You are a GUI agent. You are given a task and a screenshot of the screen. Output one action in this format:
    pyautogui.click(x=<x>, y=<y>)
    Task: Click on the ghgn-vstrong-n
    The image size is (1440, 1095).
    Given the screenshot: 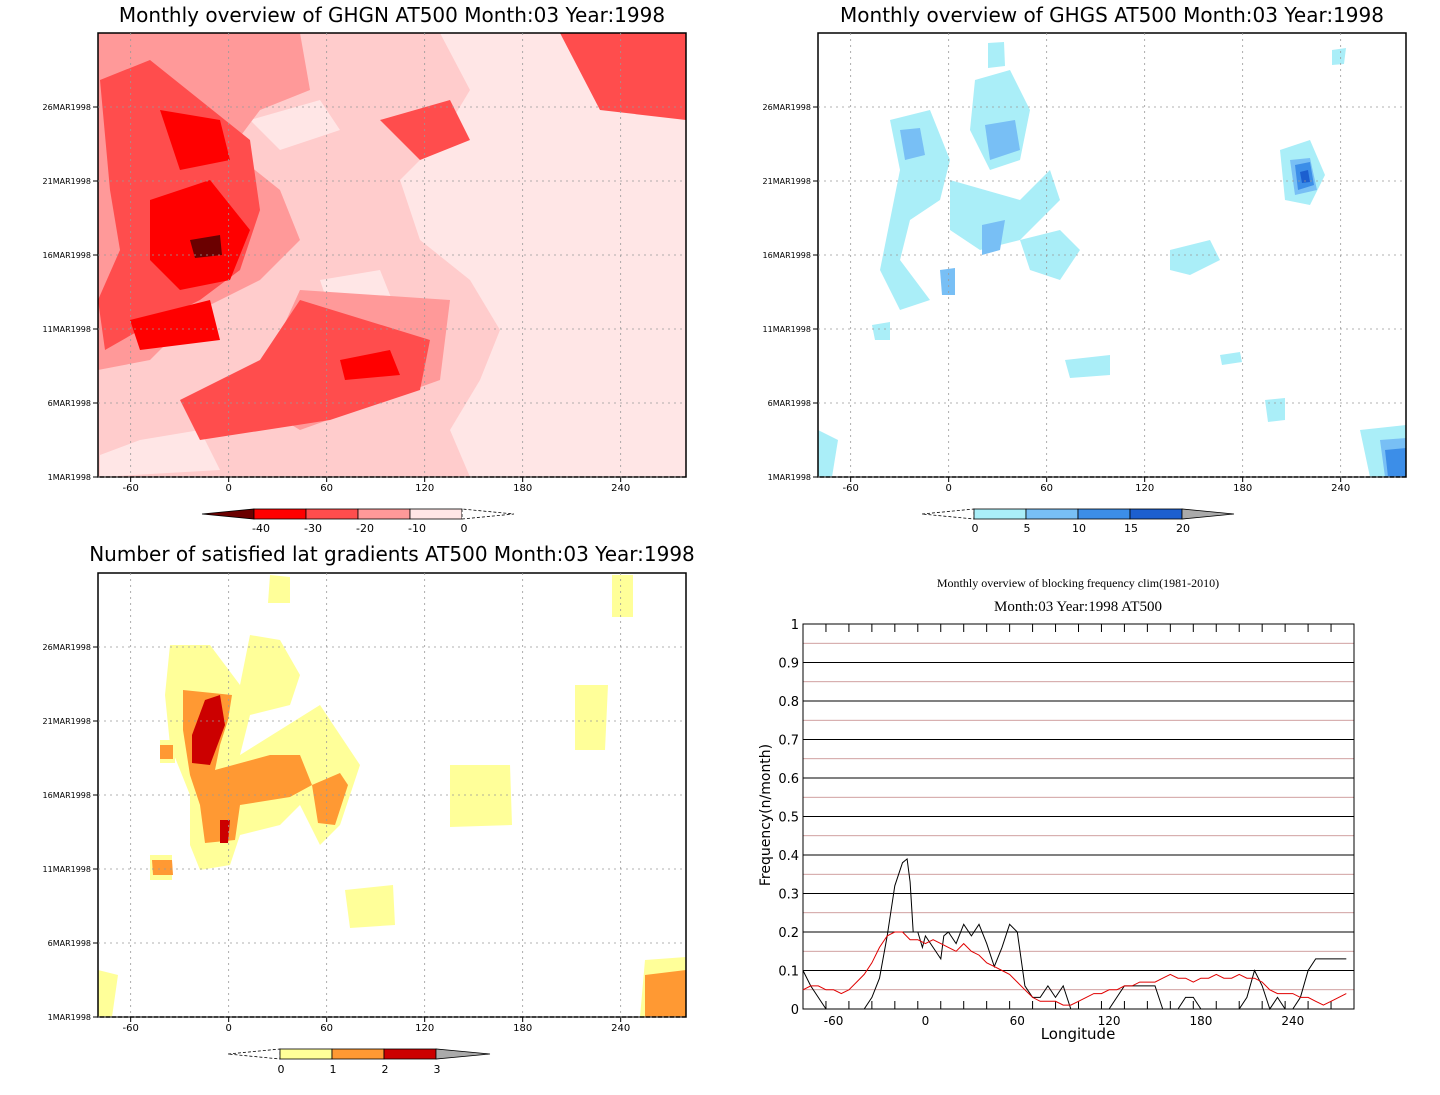 What is the action you would take?
    pyautogui.click(x=195, y=140)
    